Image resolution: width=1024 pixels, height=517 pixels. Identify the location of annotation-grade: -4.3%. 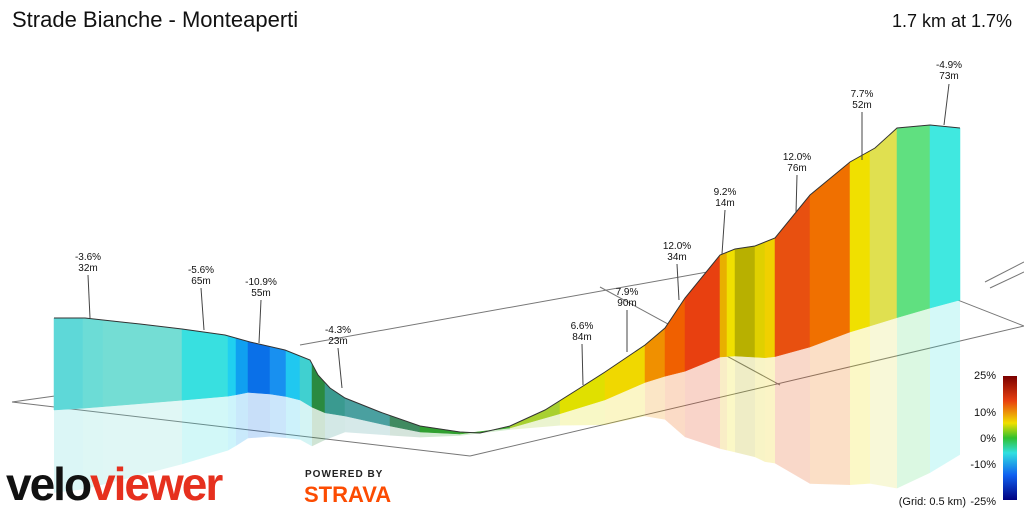
(338, 330).